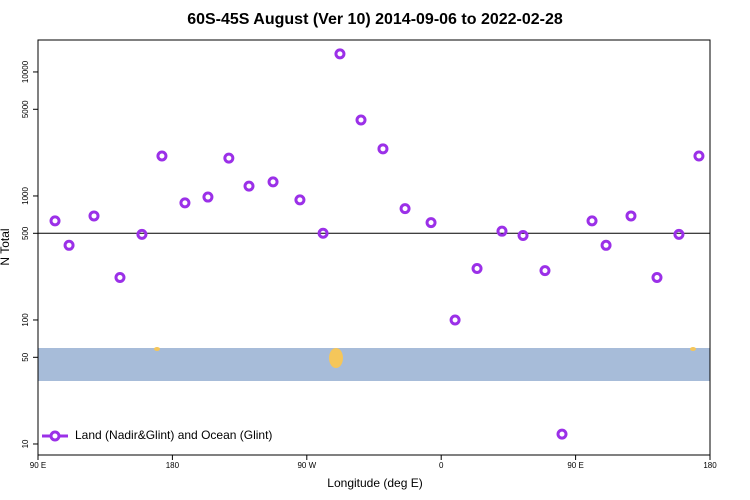  I want to click on x-tick-label: 90 W, so click(306, 465).